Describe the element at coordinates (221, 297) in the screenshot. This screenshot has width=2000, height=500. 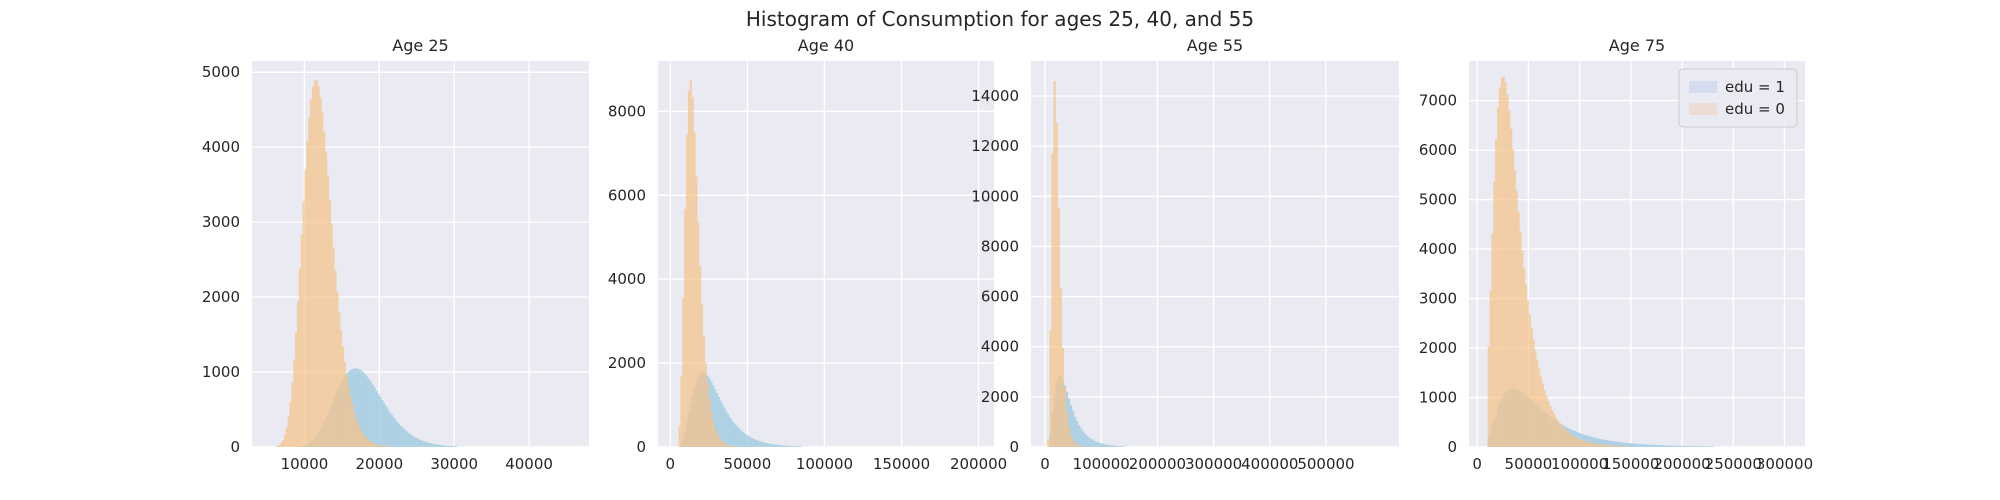
I see `y-tick-label: 2000` at that location.